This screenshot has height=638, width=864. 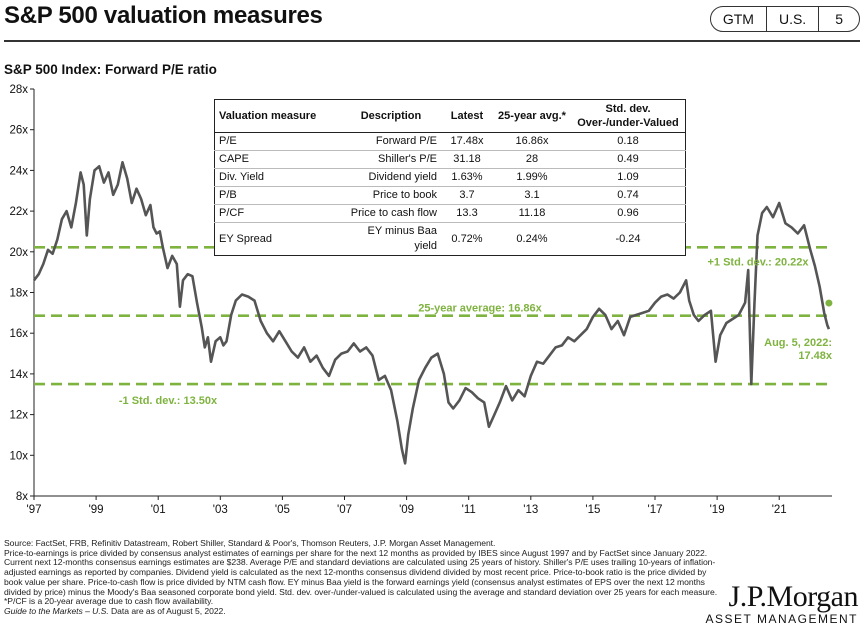 What do you see at coordinates (793, 19) in the screenshot?
I see `badge-region: U.S.` at bounding box center [793, 19].